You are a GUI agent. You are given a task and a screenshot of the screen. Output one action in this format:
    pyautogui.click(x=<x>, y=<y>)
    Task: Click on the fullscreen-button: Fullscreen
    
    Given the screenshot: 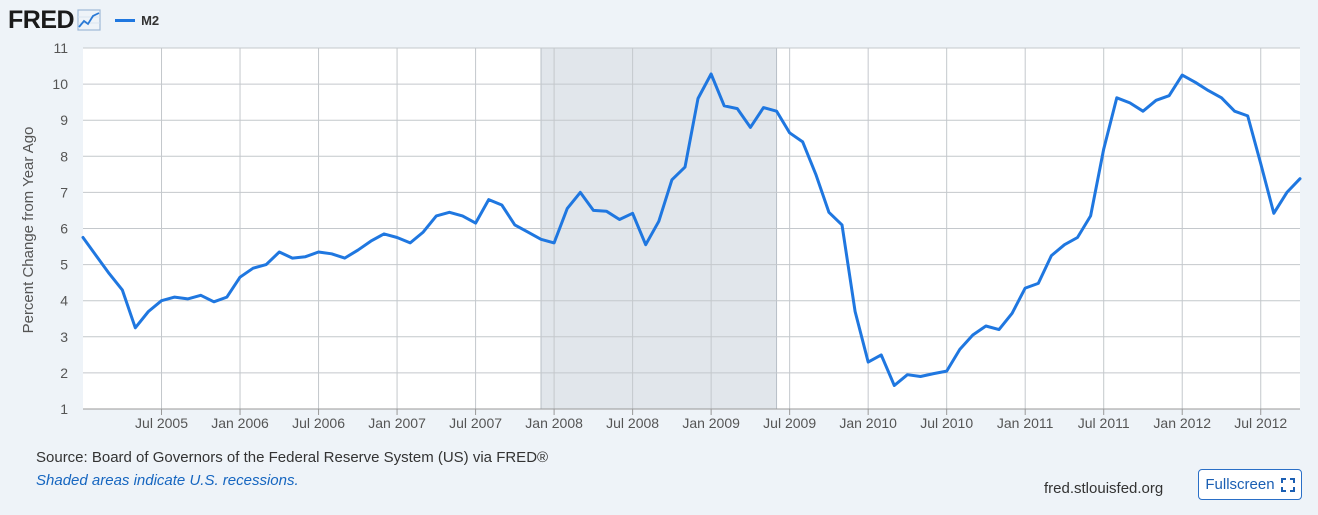 What is the action you would take?
    pyautogui.click(x=1250, y=484)
    